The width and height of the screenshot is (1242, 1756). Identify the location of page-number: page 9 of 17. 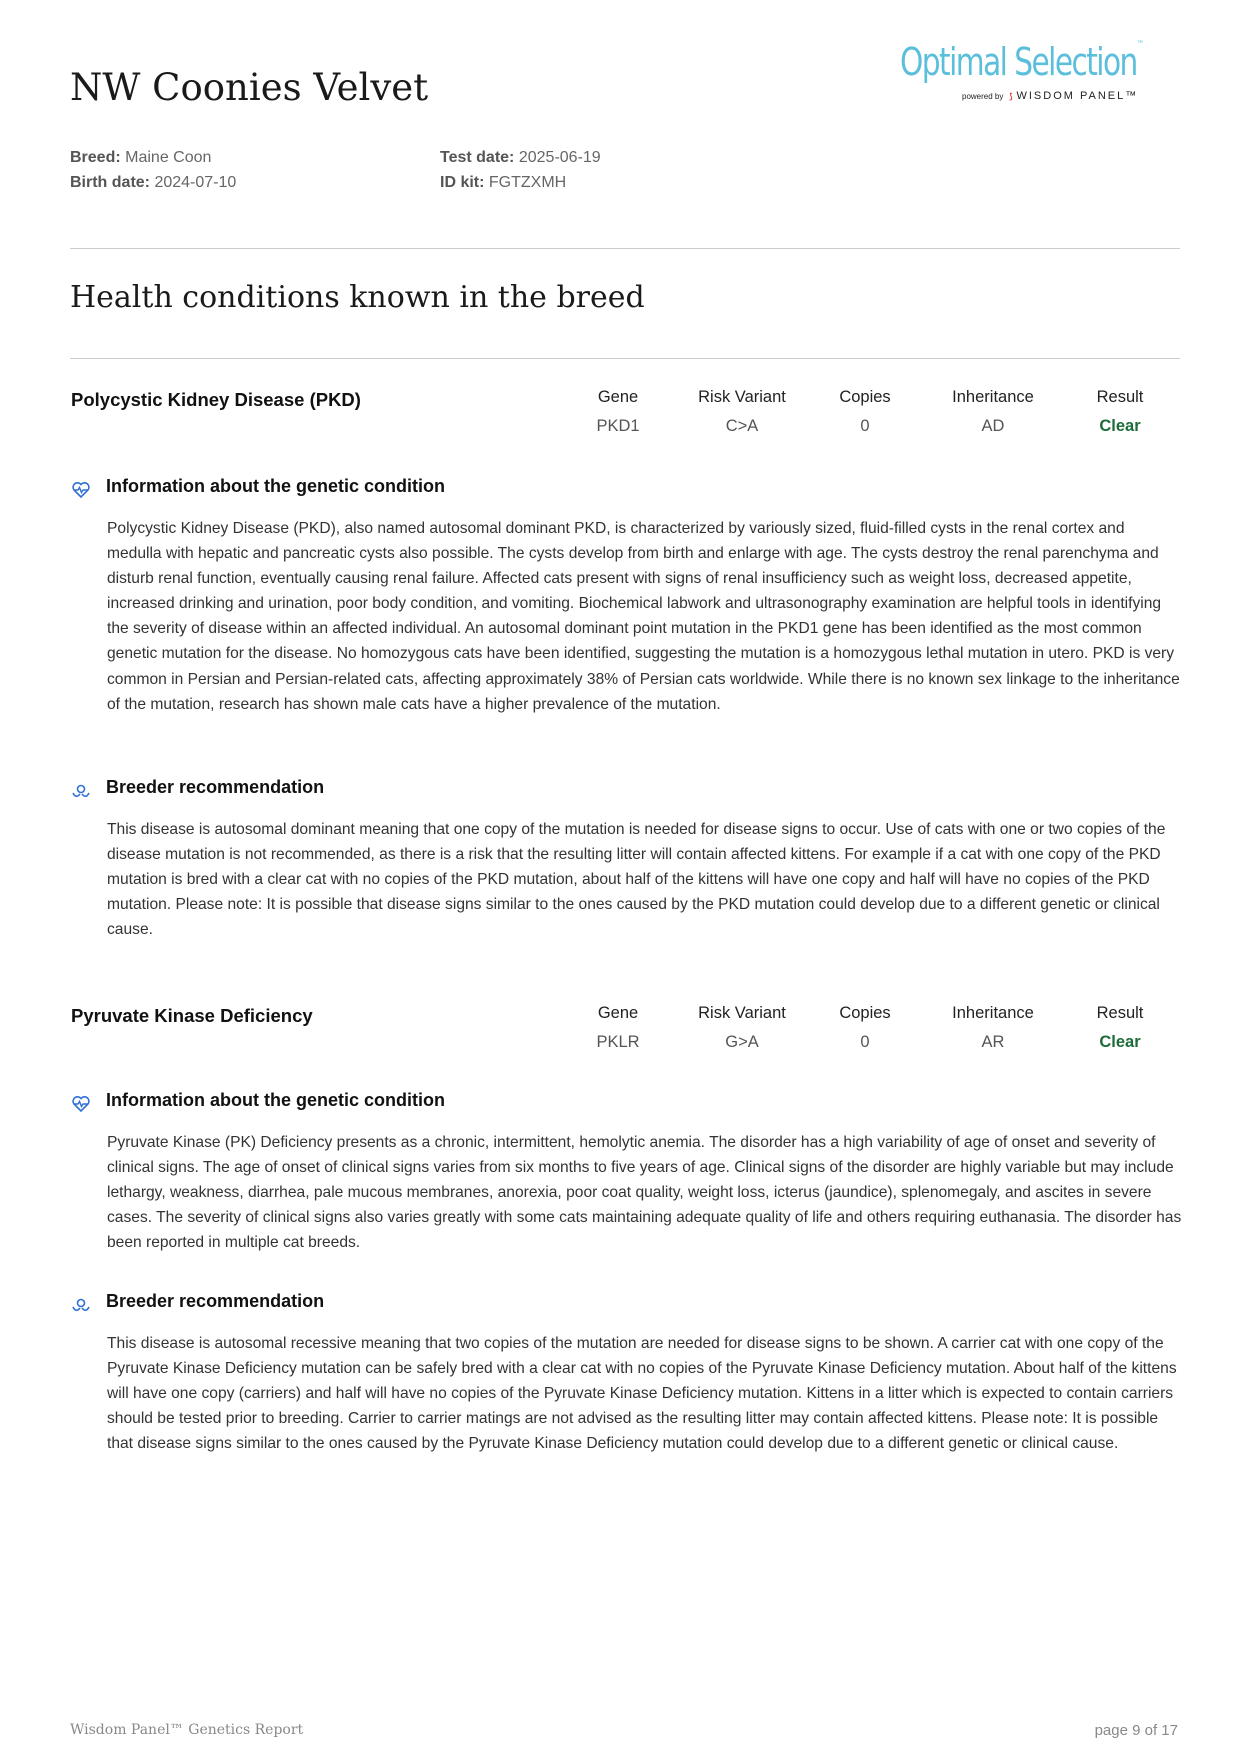
(1136, 1730).